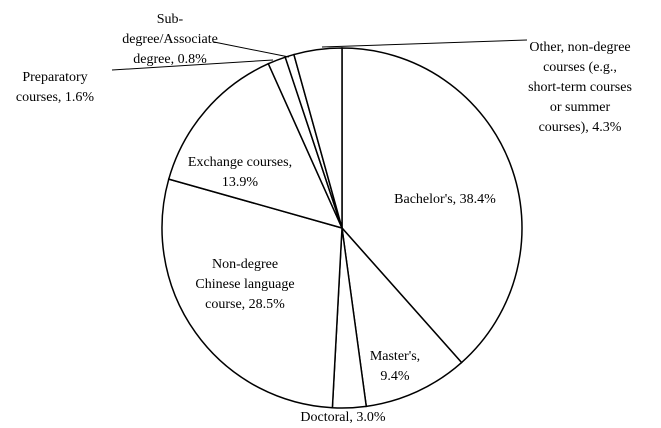 The height and width of the screenshot is (428, 661). I want to click on slice-label: Preparatory, so click(54, 77).